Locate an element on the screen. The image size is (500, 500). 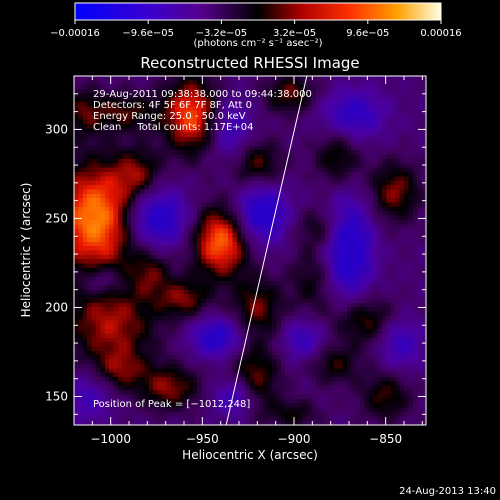
colorbar-tick-label: 9.6e−05 is located at coordinates (367, 33).